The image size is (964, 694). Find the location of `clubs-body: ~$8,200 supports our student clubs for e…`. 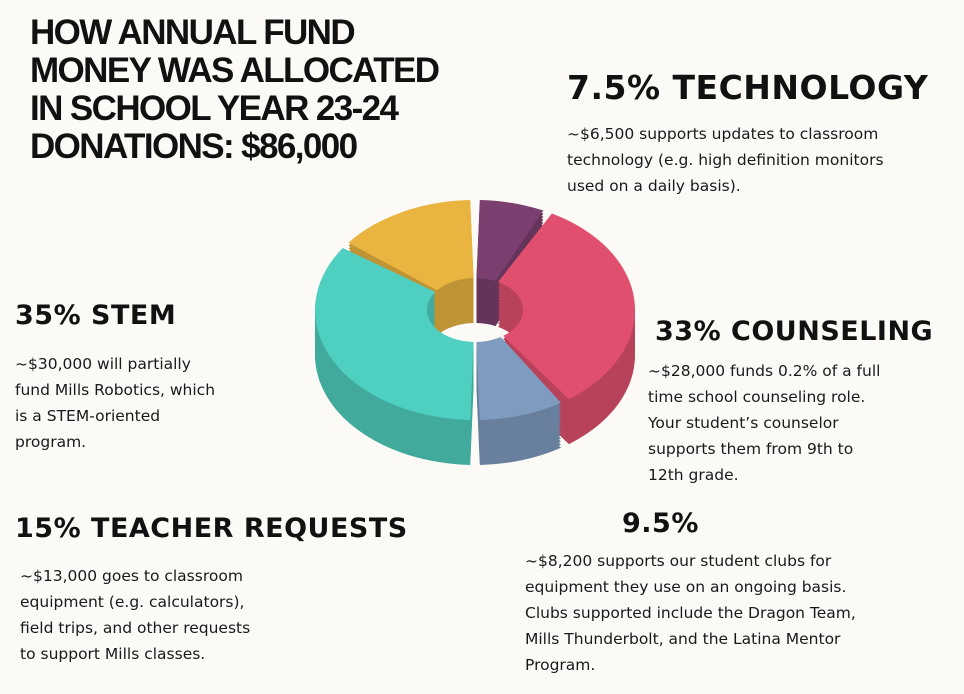

clubs-body: ~$8,200 supports our student clubs for e… is located at coordinates (690, 613).